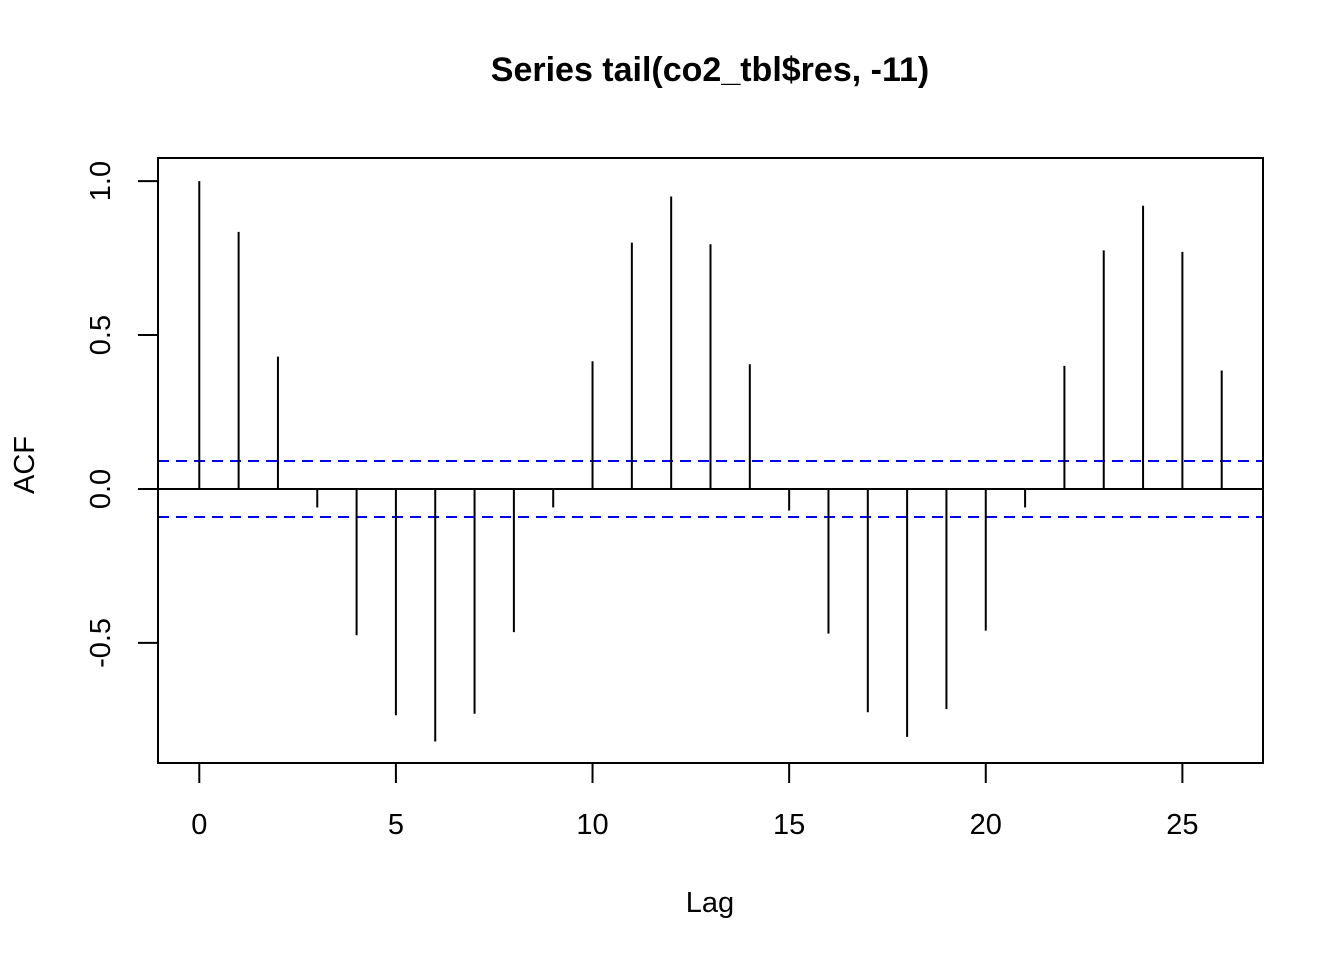 The image size is (1344, 960). Describe the element at coordinates (789, 825) in the screenshot. I see `x-tick-label: 15` at that location.